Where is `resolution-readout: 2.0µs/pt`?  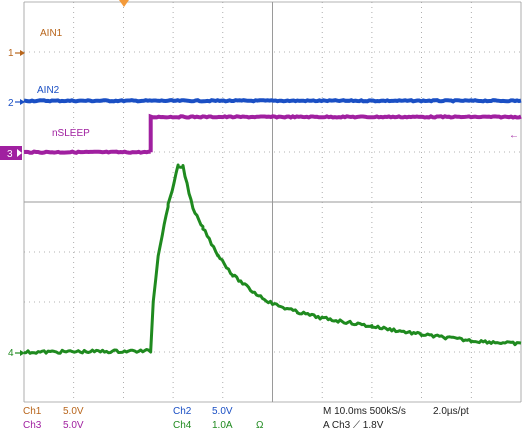 resolution-readout: 2.0µs/pt is located at coordinates (451, 411).